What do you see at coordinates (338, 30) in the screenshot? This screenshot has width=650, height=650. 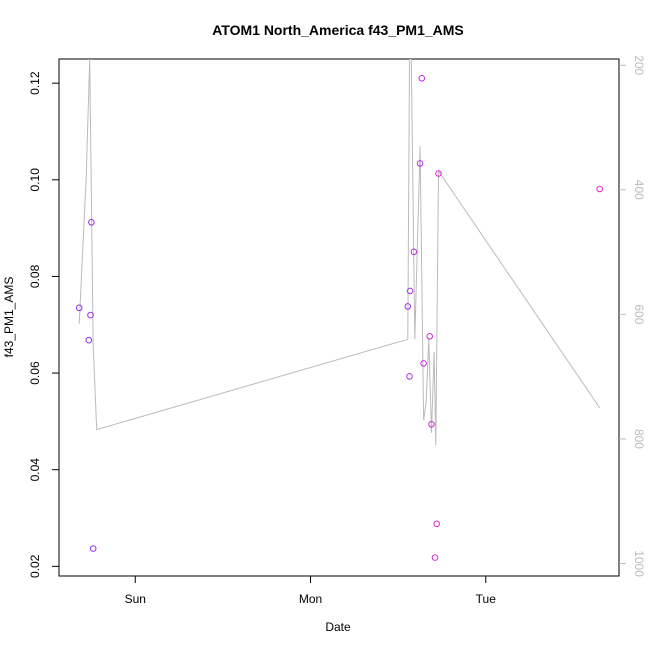 I see `chart-title: ATOM1 North_America f43_PM1_AMS` at bounding box center [338, 30].